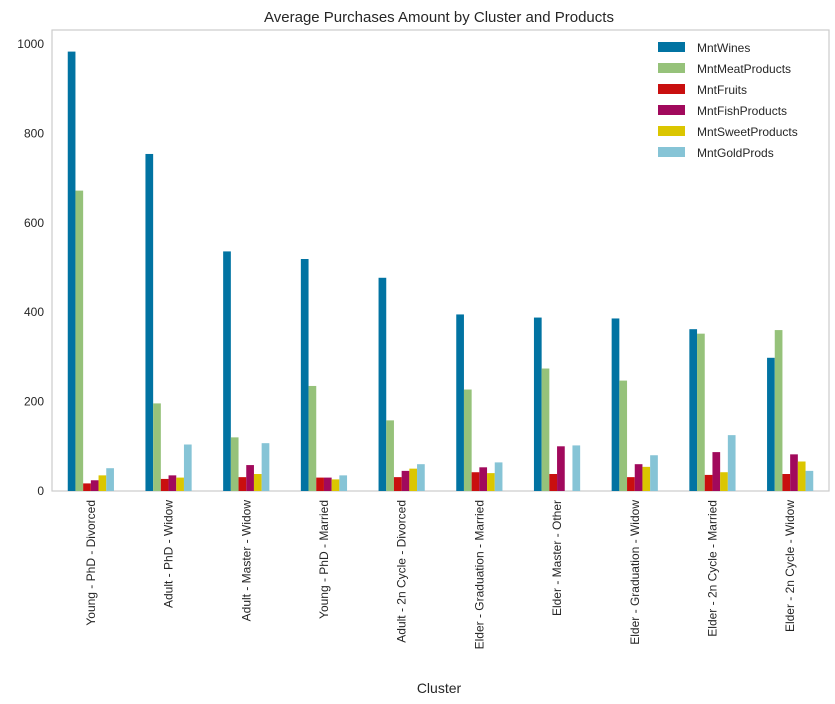 The height and width of the screenshot is (704, 835). What do you see at coordinates (30, 44) in the screenshot?
I see `y-tick-label: 1000` at bounding box center [30, 44].